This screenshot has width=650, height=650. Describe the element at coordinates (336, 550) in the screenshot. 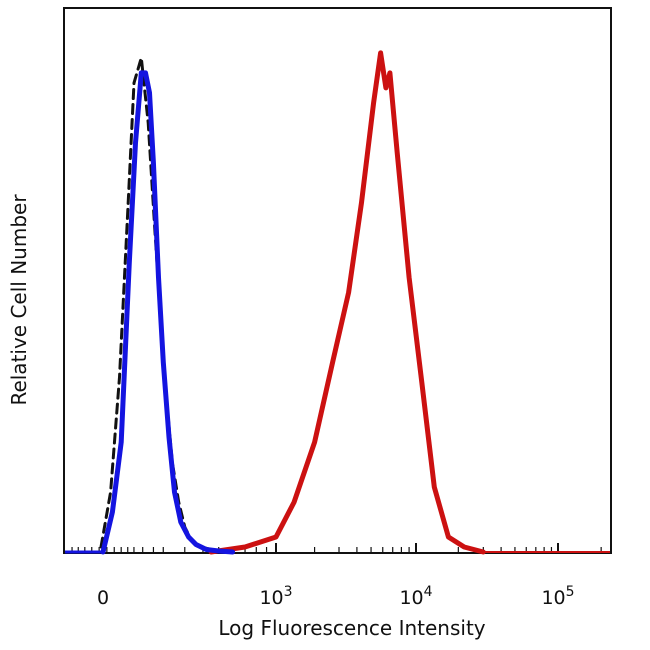

I see `x-minor-ticks` at that location.